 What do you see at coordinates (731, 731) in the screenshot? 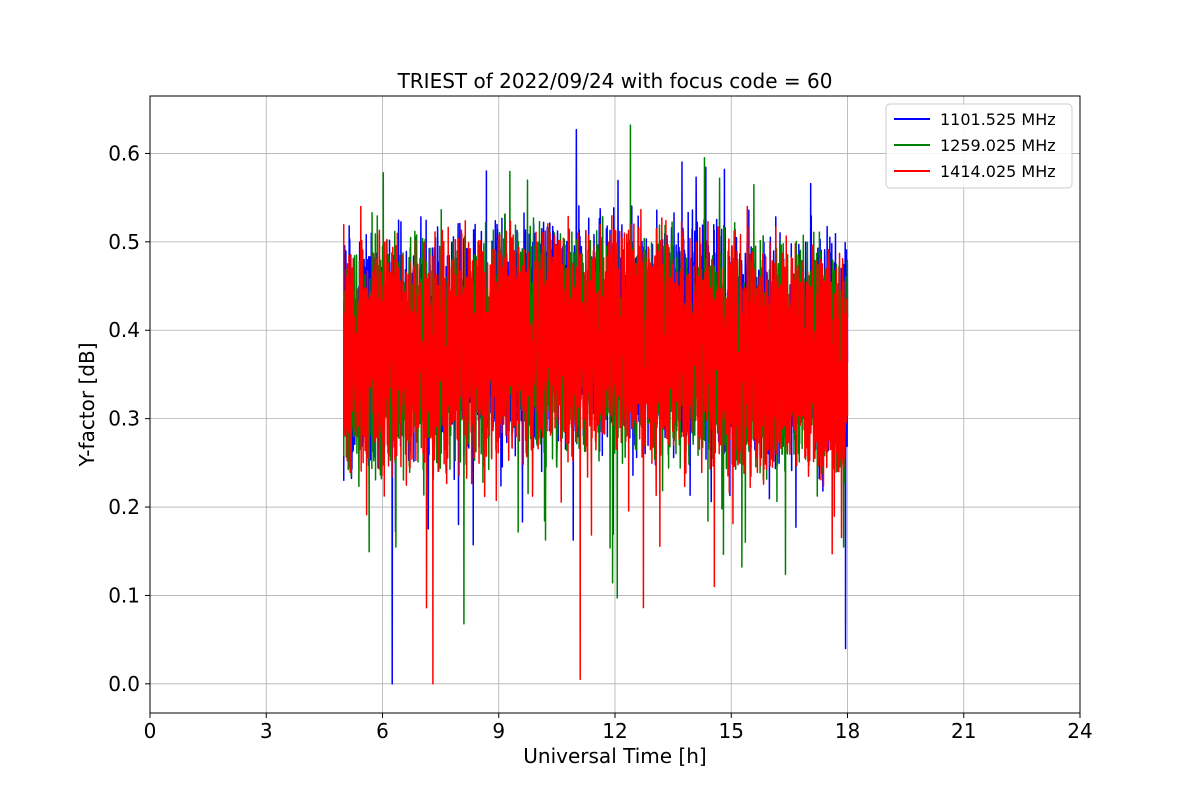
I see `x-tick-label: 15` at bounding box center [731, 731].